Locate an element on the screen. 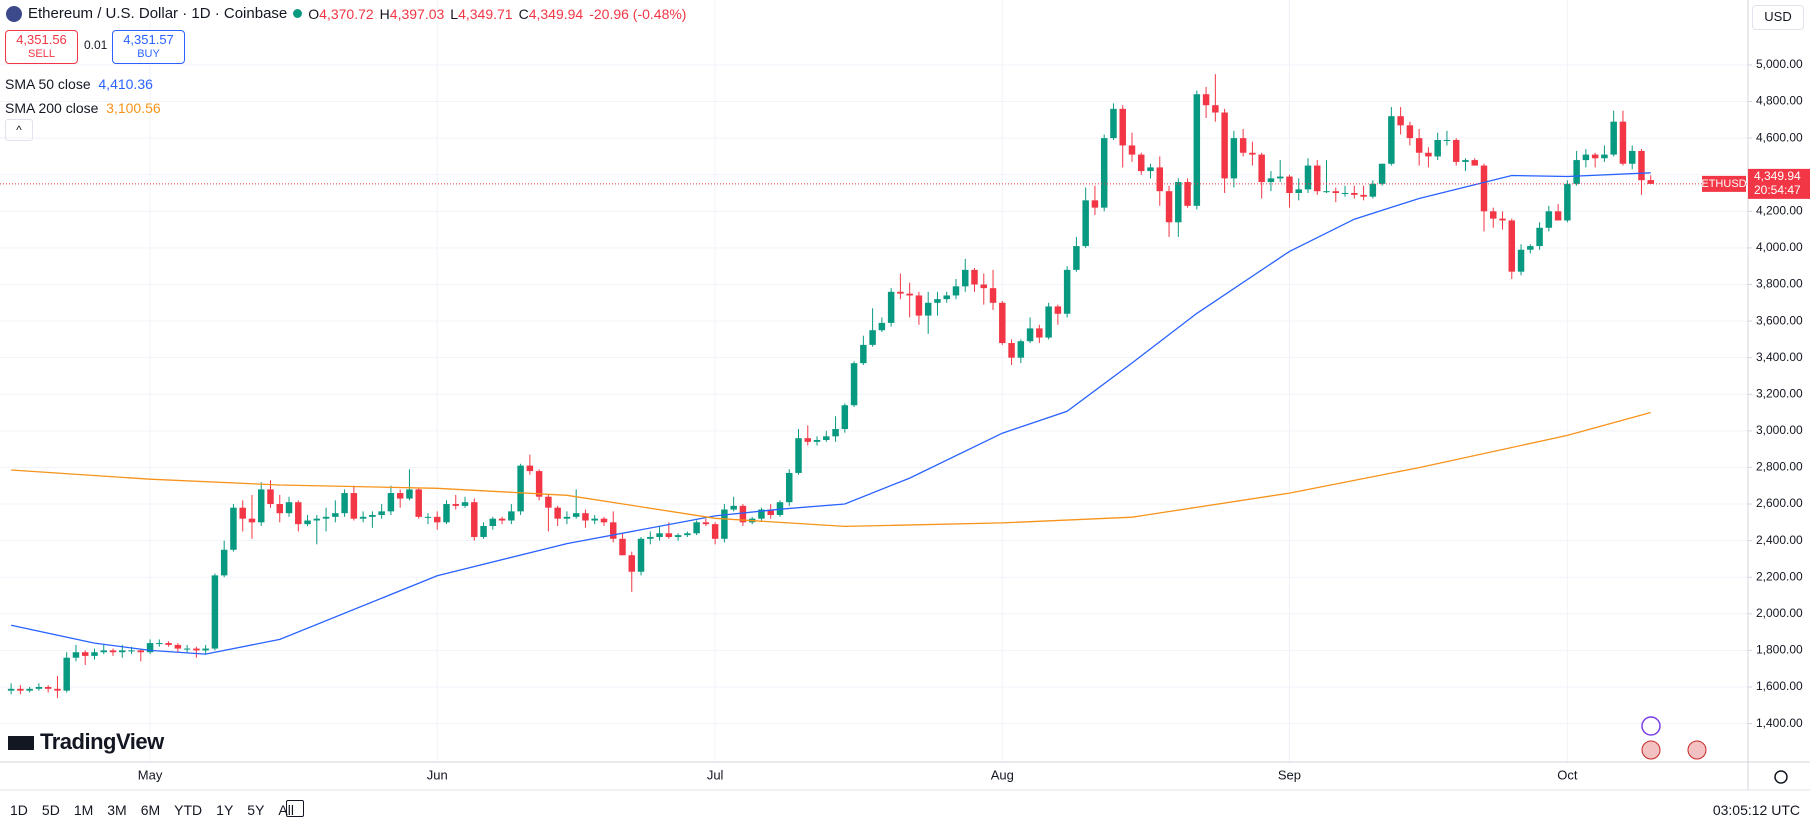 This screenshot has height=820, width=1810. ohlc-item: H4,397.03 is located at coordinates (412, 14).